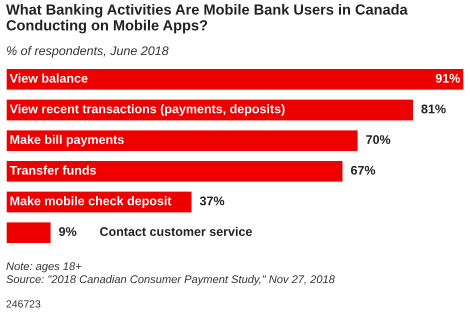  Describe the element at coordinates (176, 231) in the screenshot. I see `y-tick-label: Contact customer service` at that location.